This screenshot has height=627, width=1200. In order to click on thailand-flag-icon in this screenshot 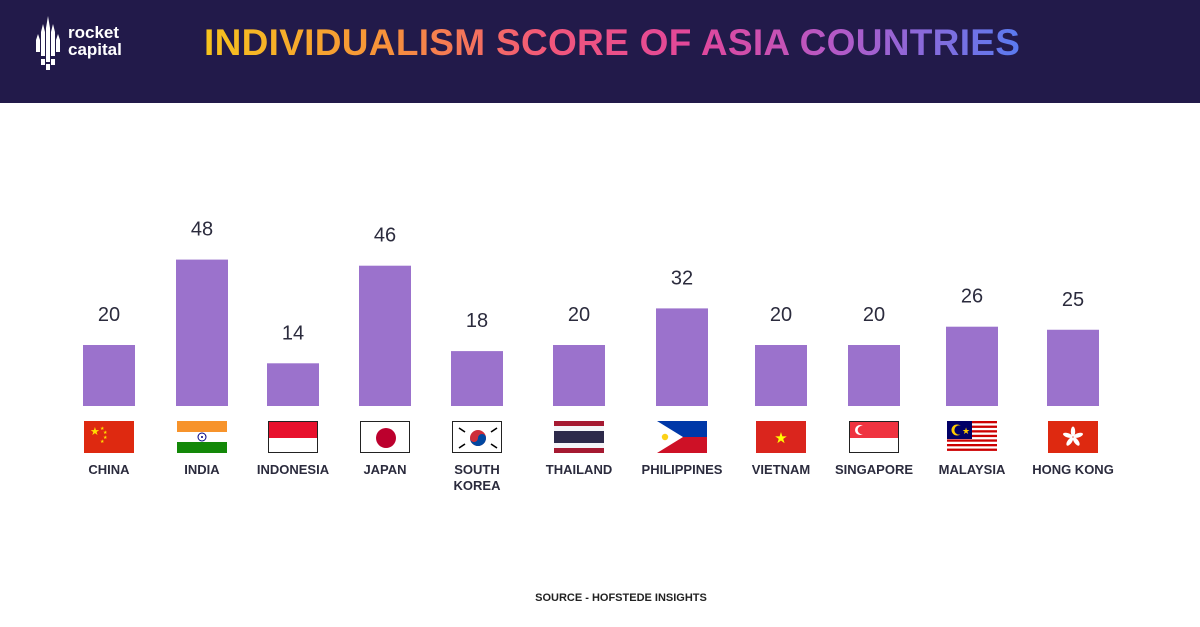, I will do `click(579, 437)`.